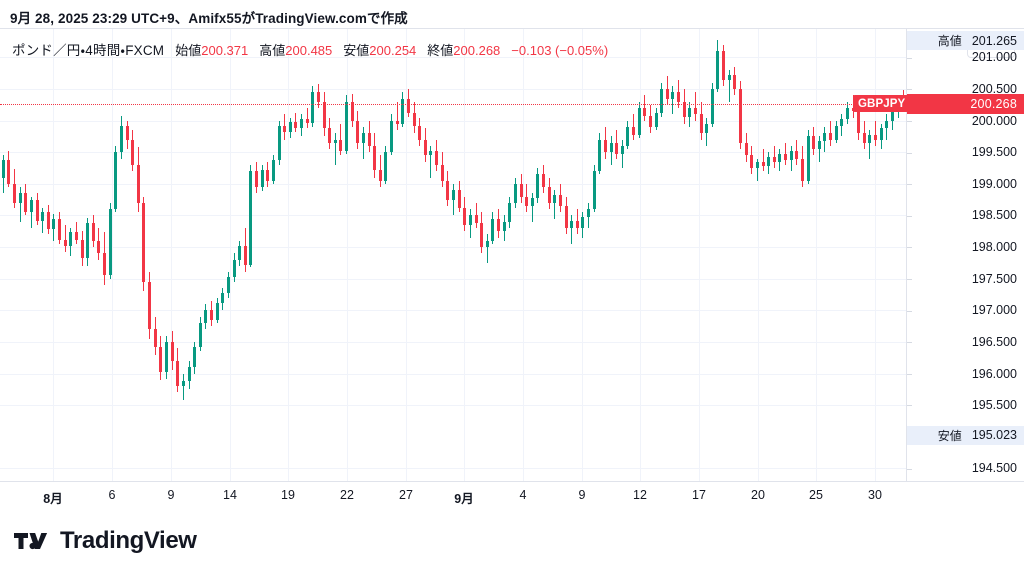  What do you see at coordinates (965, 215) in the screenshot?
I see `price-tick-label: 198.500` at bounding box center [965, 215].